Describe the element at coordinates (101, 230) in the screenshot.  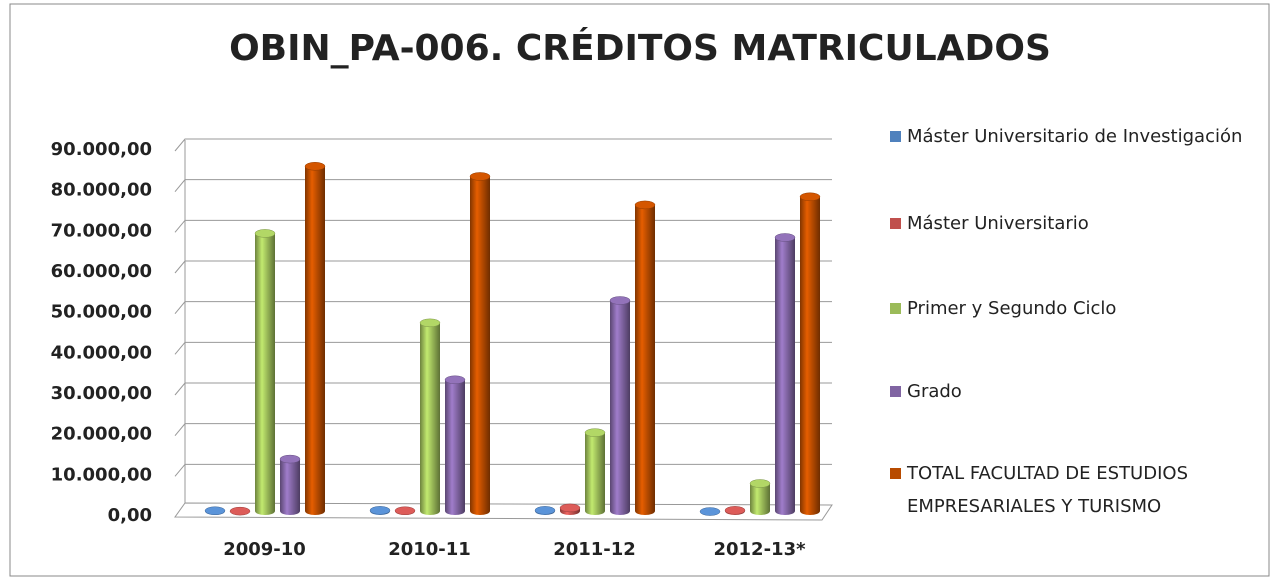
I see `y-tick-label: 70.000,00` at that location.